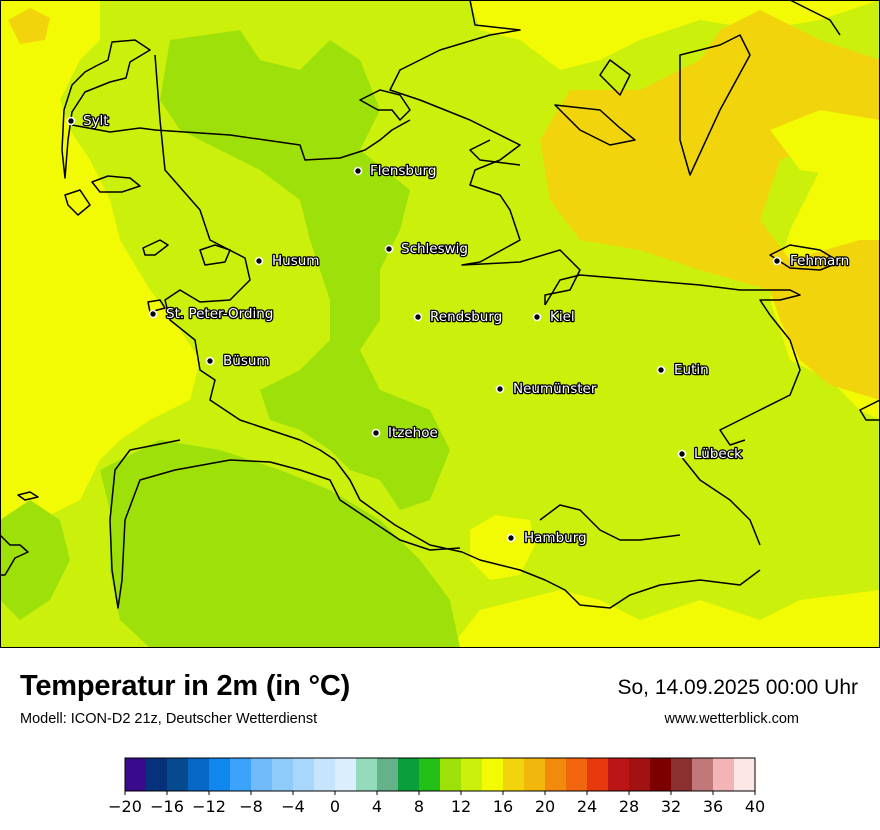  Describe the element at coordinates (209, 806) in the screenshot. I see `legend-tick-label: −12` at that location.